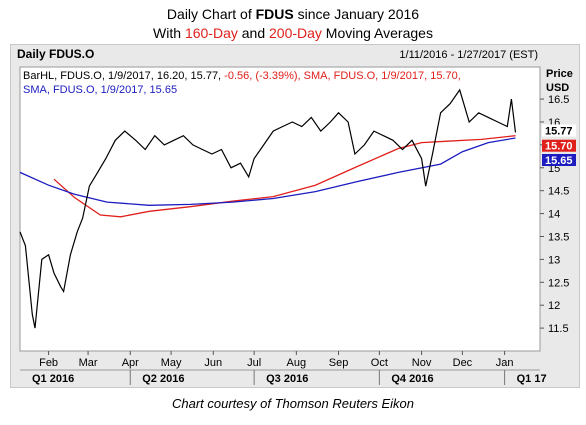 The width and height of the screenshot is (586, 425). I want to click on quarter-label: Q4 2016, so click(412, 379).